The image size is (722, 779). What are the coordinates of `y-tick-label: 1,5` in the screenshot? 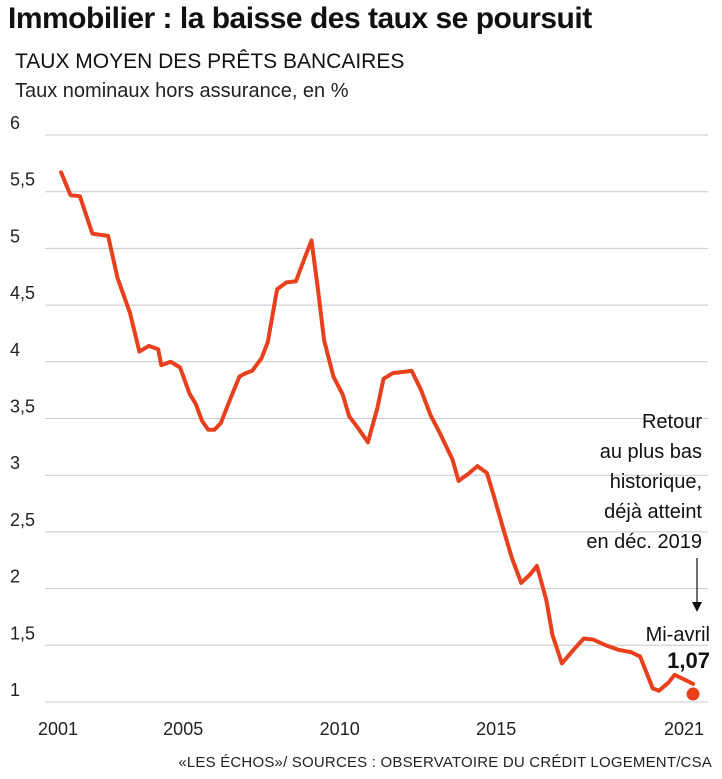 It's located at (22, 633).